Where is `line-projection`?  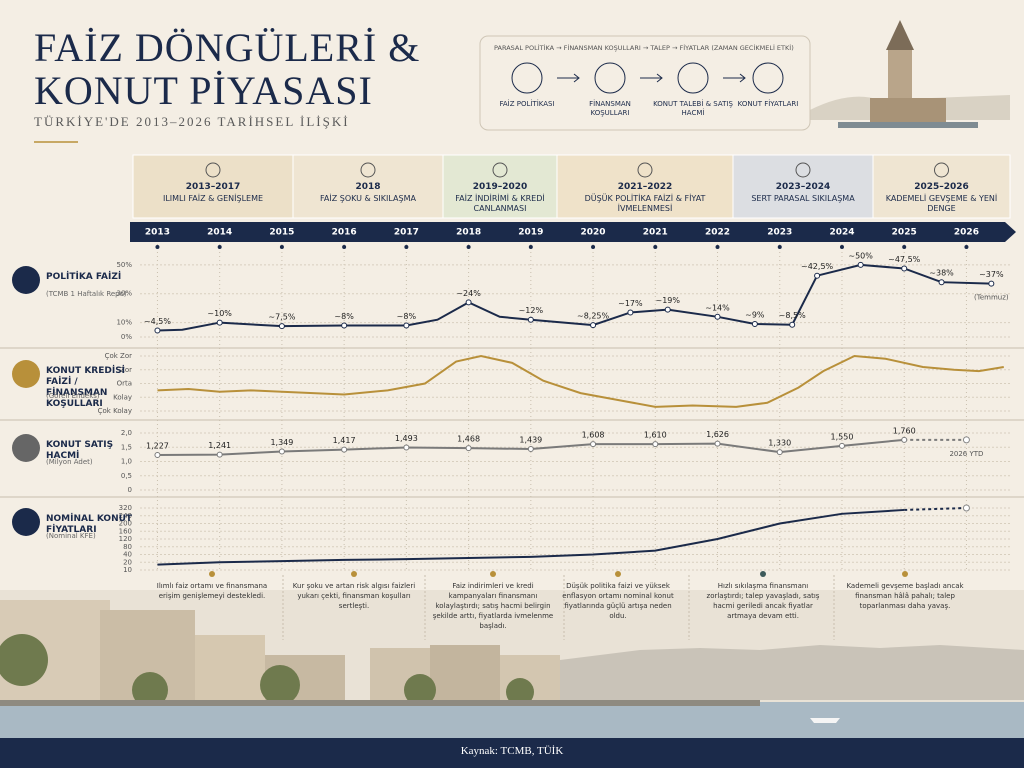 line-projection is located at coordinates (935, 509).